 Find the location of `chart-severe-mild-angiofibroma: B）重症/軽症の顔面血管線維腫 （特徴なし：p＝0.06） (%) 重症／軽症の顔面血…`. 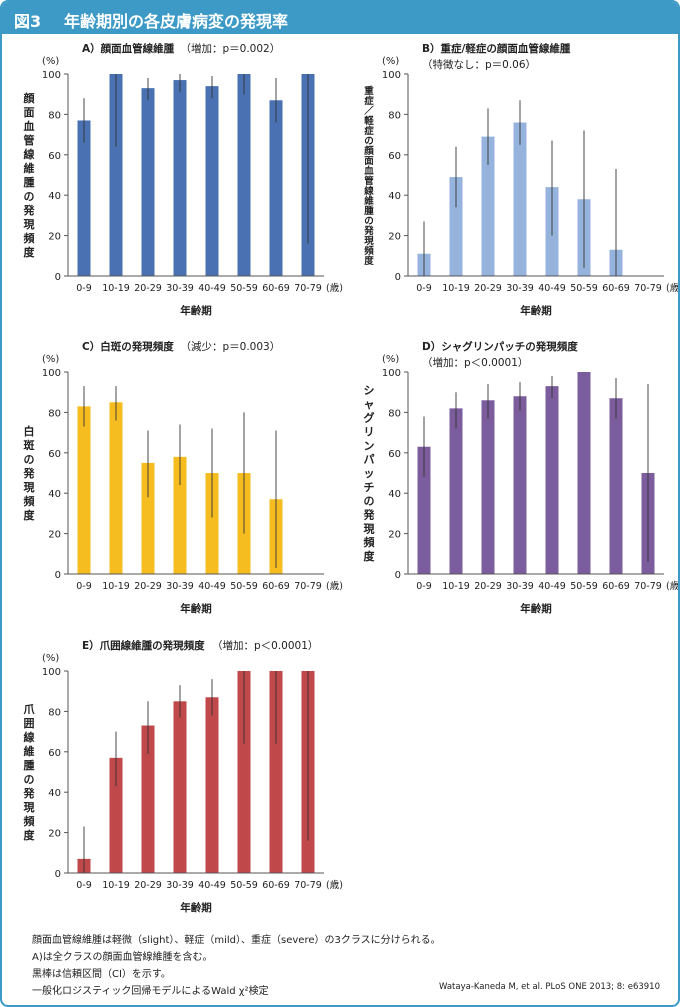

chart-severe-mild-angiofibroma: B）重症/軽症の顔面血管線維腫 （特徴なし：p＝0.06） (%) 重症／軽症の顔面血… is located at coordinates (521, 179).